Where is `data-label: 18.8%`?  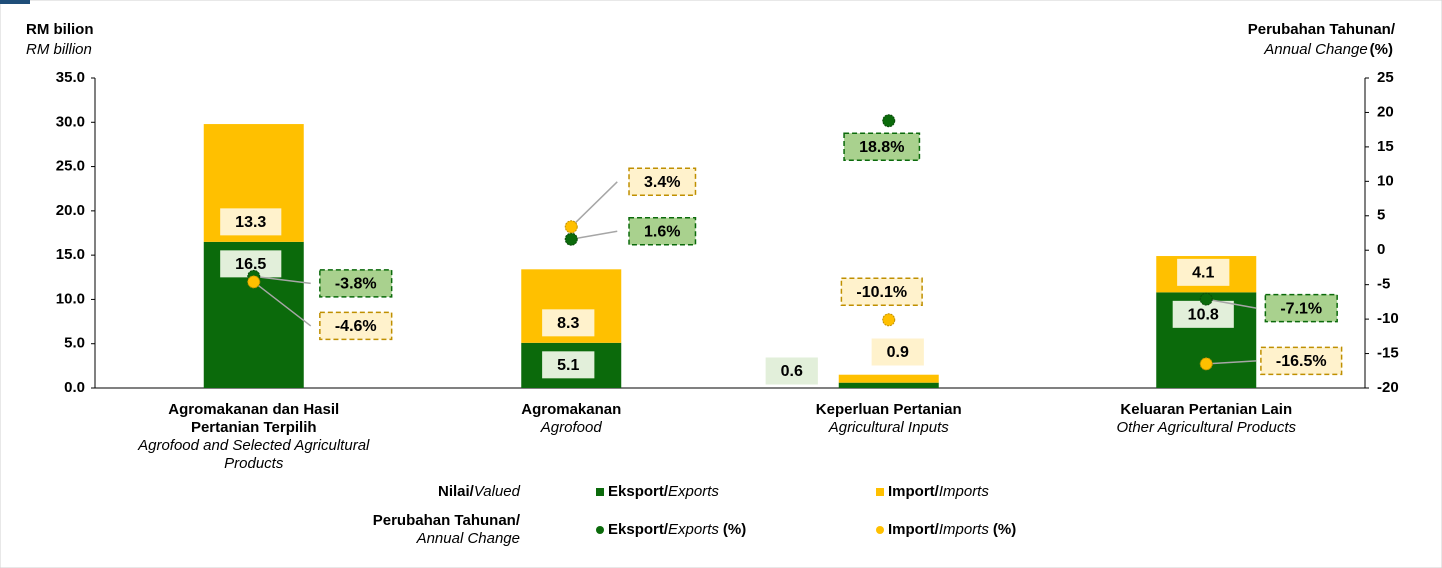 data-label: 18.8% is located at coordinates (881, 147).